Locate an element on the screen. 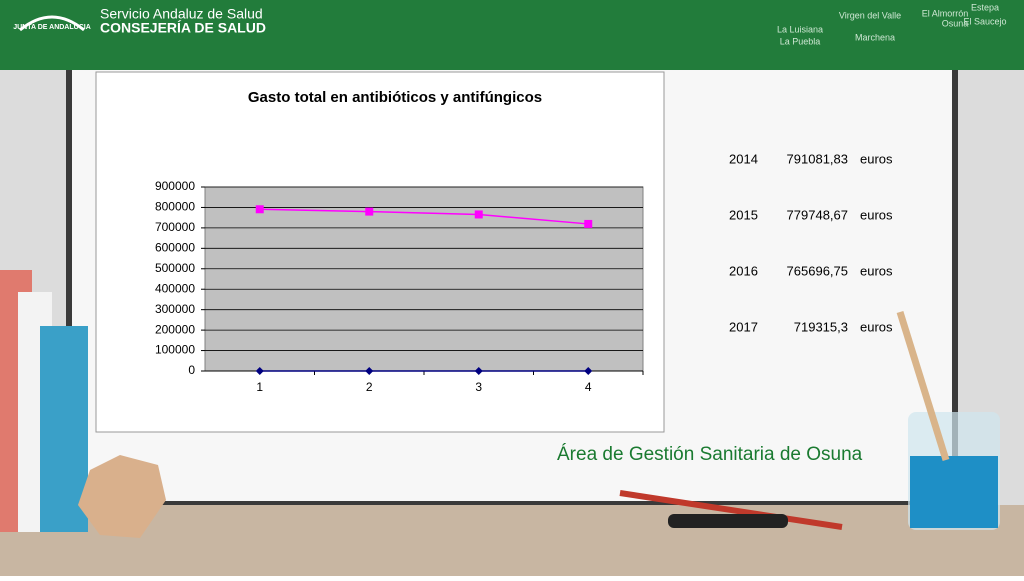  header-bar is located at coordinates (512, 35).